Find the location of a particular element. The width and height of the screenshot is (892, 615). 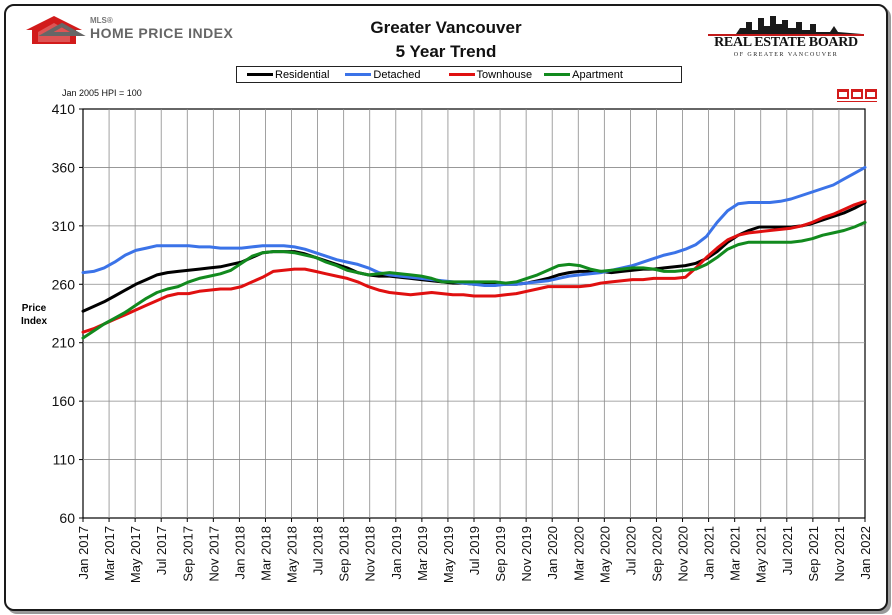

legend-label-apartment: Apartment is located at coordinates (597, 74).